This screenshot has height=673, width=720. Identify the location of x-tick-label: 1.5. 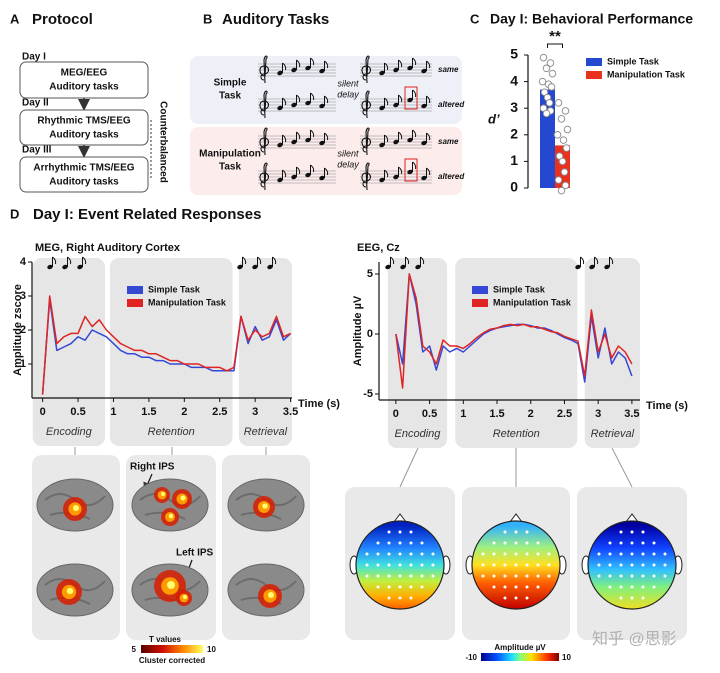
(148, 412).